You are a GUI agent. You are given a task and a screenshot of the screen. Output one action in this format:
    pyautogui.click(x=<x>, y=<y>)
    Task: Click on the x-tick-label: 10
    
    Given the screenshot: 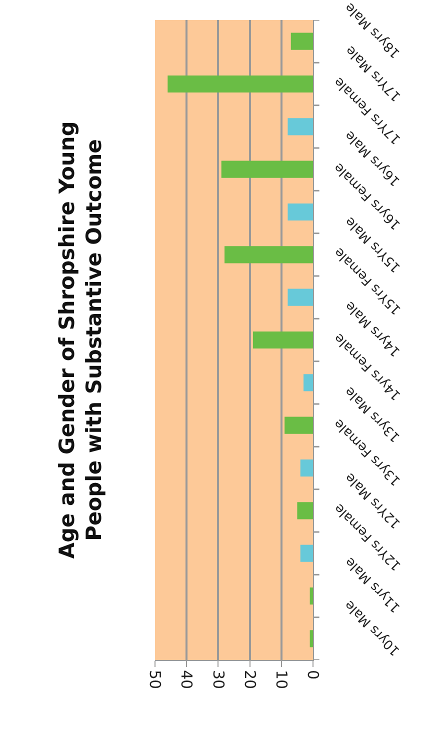 What is the action you would take?
    pyautogui.click(x=281, y=680)
    